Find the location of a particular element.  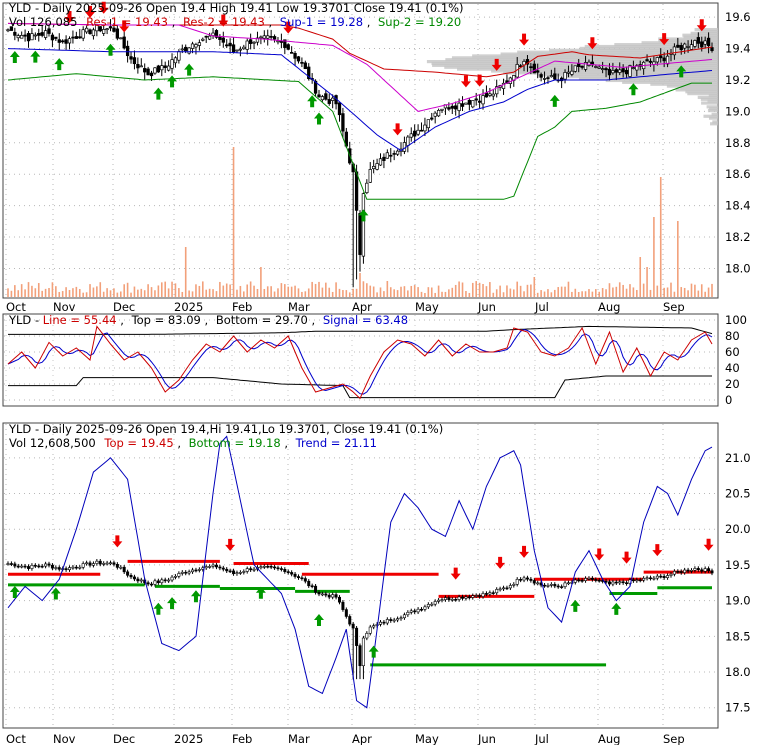

y-tick-label: 19.4 is located at coordinates (738, 49).